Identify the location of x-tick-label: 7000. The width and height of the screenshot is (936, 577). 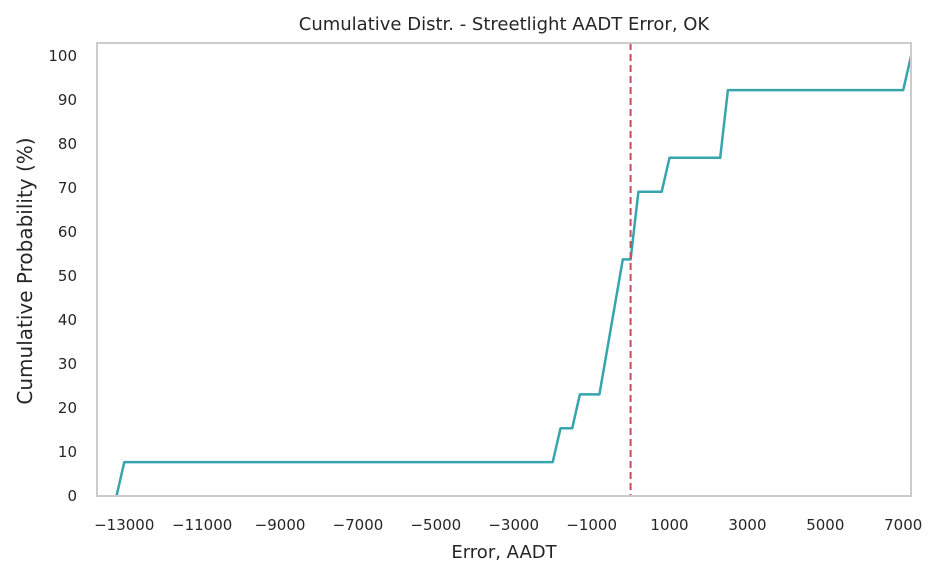
(903, 525).